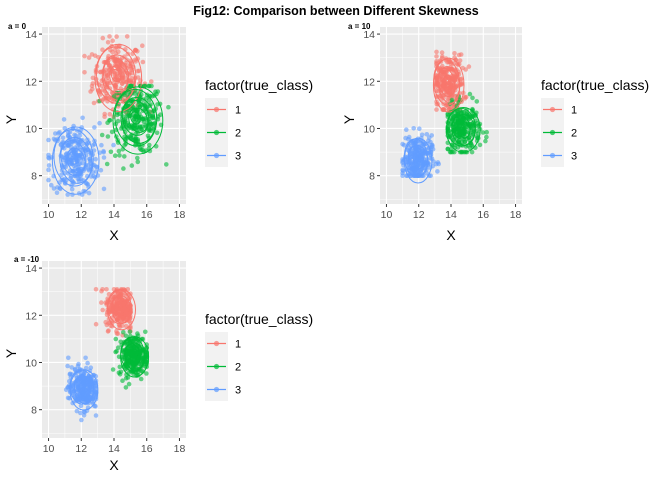  I want to click on x-tick-label: 18, so click(180, 215).